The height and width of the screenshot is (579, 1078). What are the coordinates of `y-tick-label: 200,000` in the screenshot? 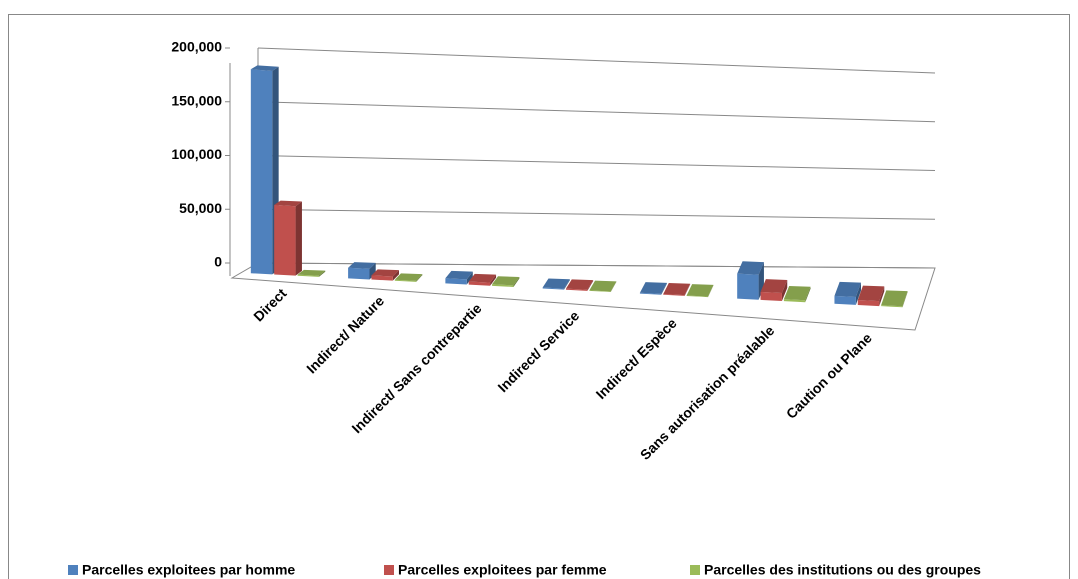 It's located at (196, 47).